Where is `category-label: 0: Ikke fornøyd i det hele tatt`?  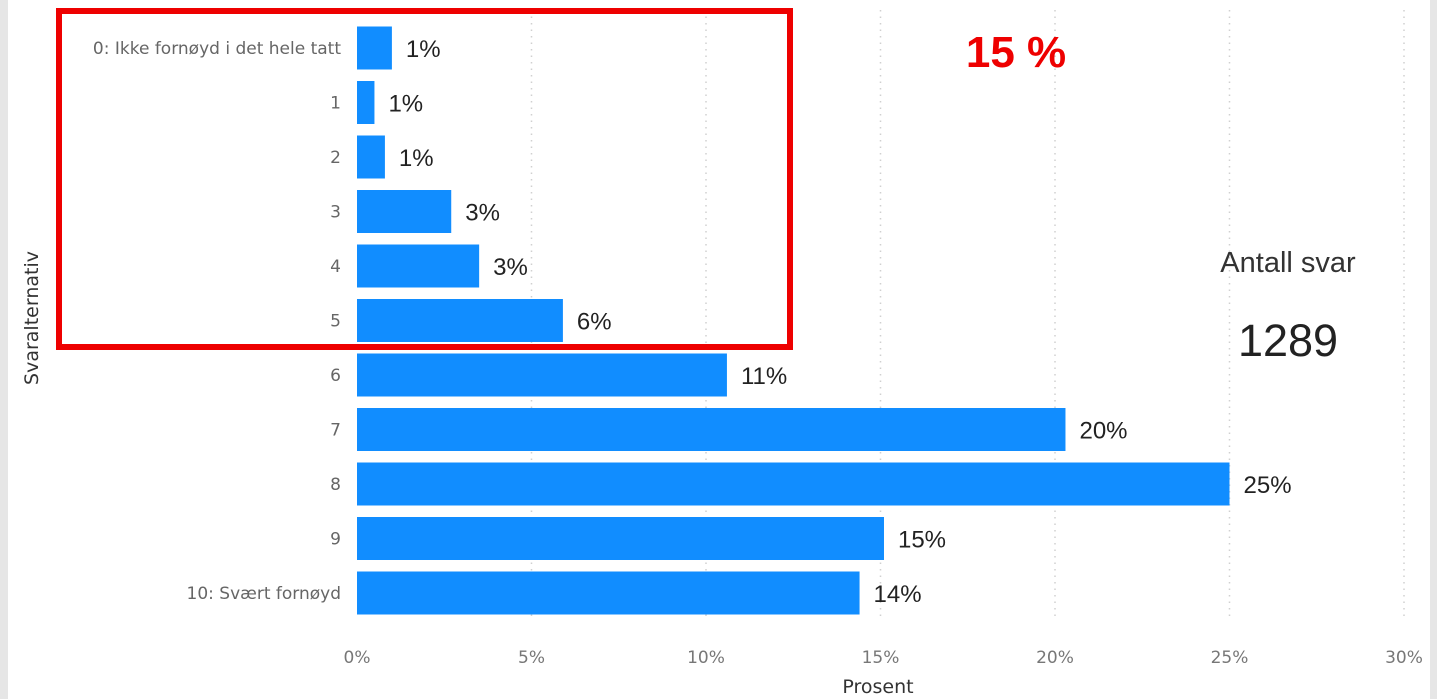 category-label: 0: Ikke fornøyd i det hele tatt is located at coordinates (217, 49).